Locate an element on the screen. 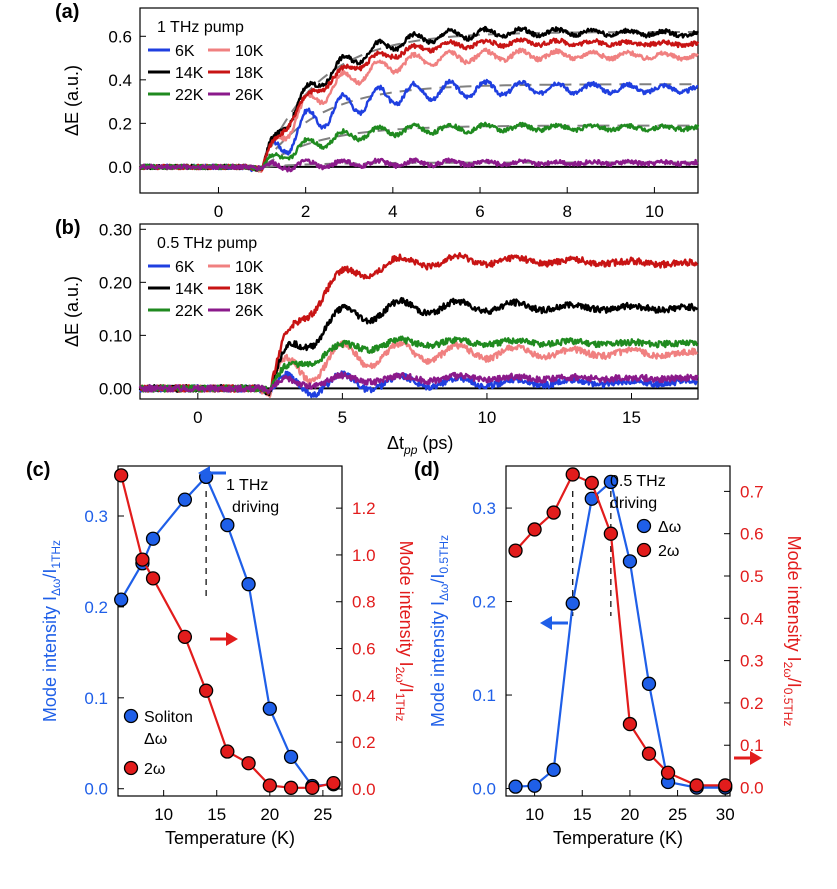 This screenshot has height=889, width=837. y-left-axis-label: Mode intensity IΔω/I1THz is located at coordinates (51, 631).